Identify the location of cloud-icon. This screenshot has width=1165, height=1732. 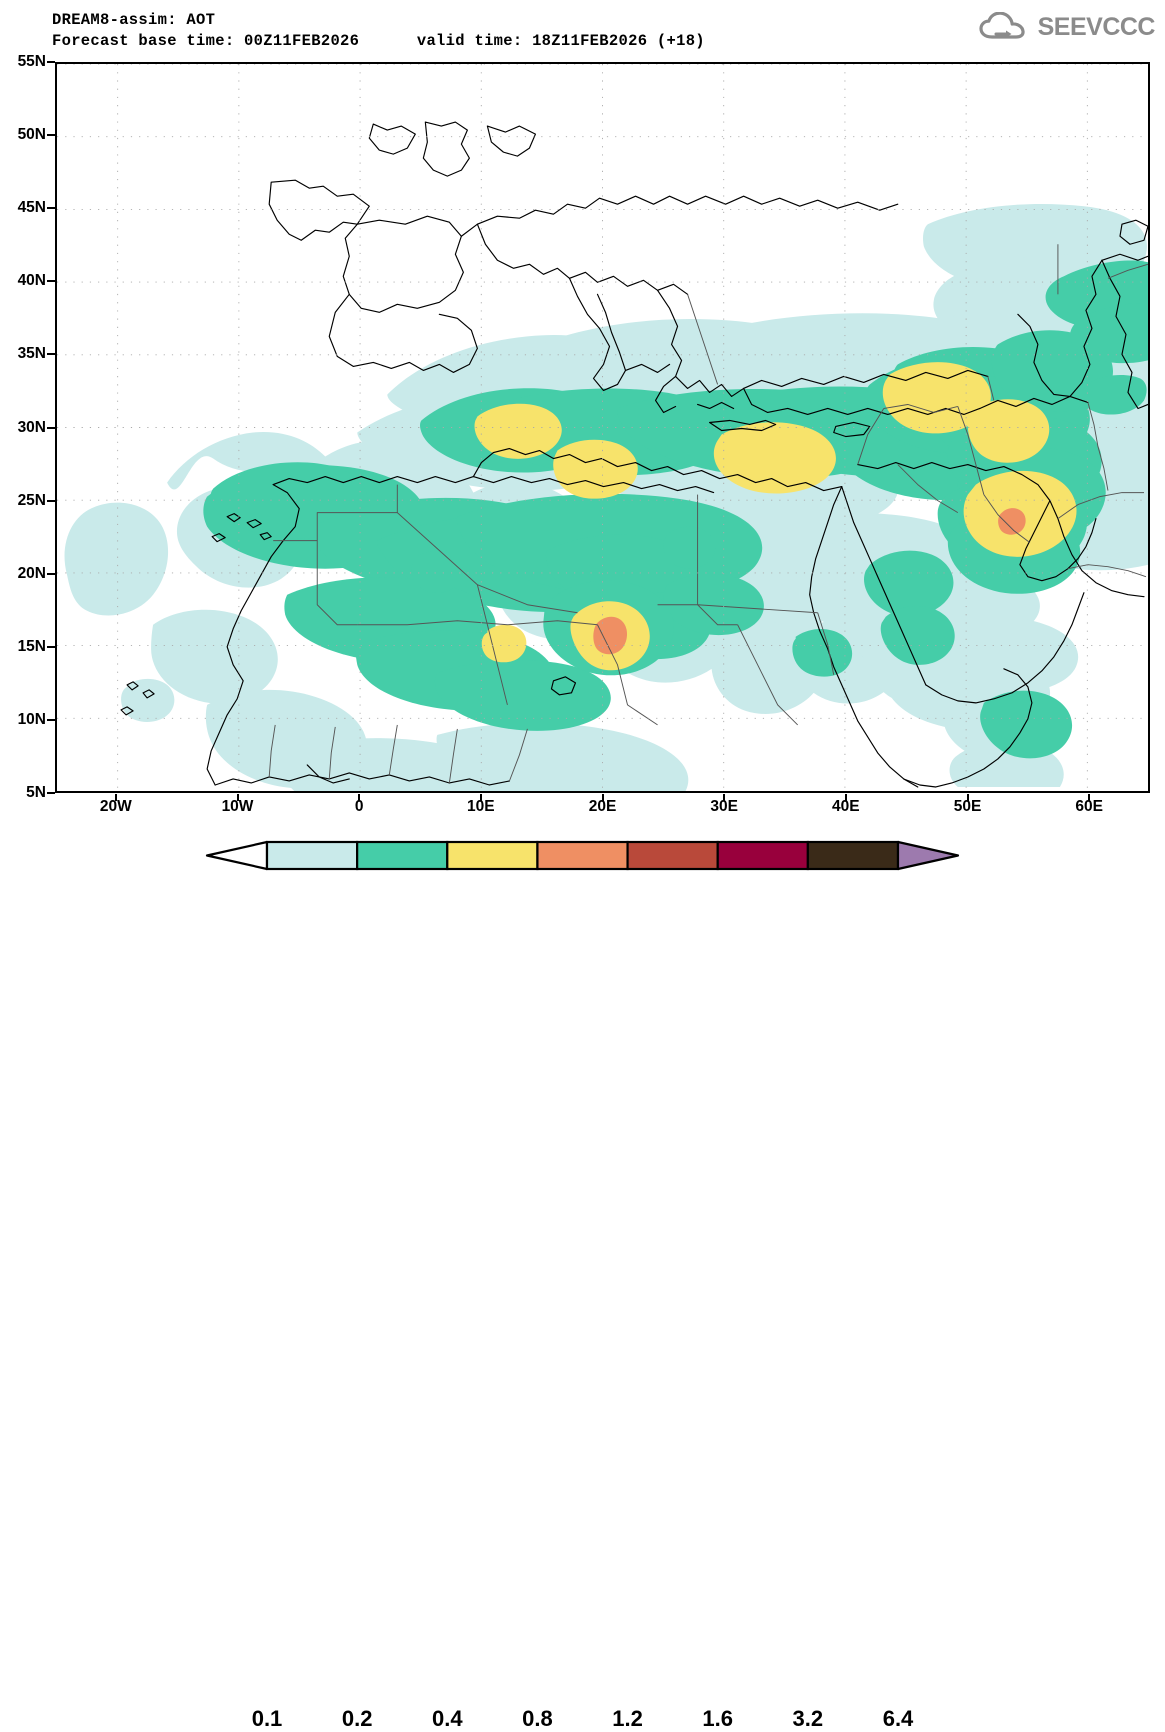
(1002, 25).